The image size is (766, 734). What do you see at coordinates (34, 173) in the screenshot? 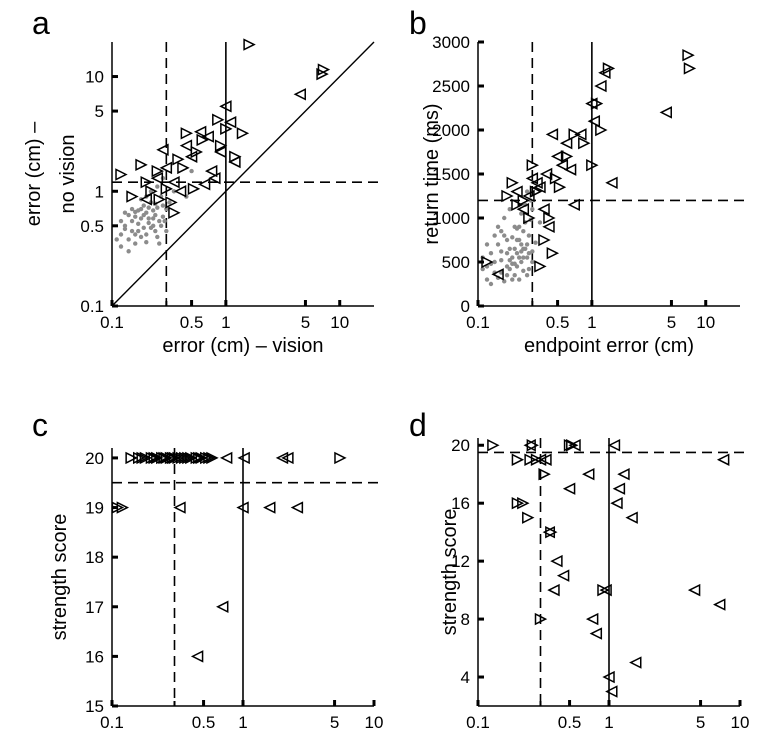
I see `y-axis-label: error (cm) –` at bounding box center [34, 173].